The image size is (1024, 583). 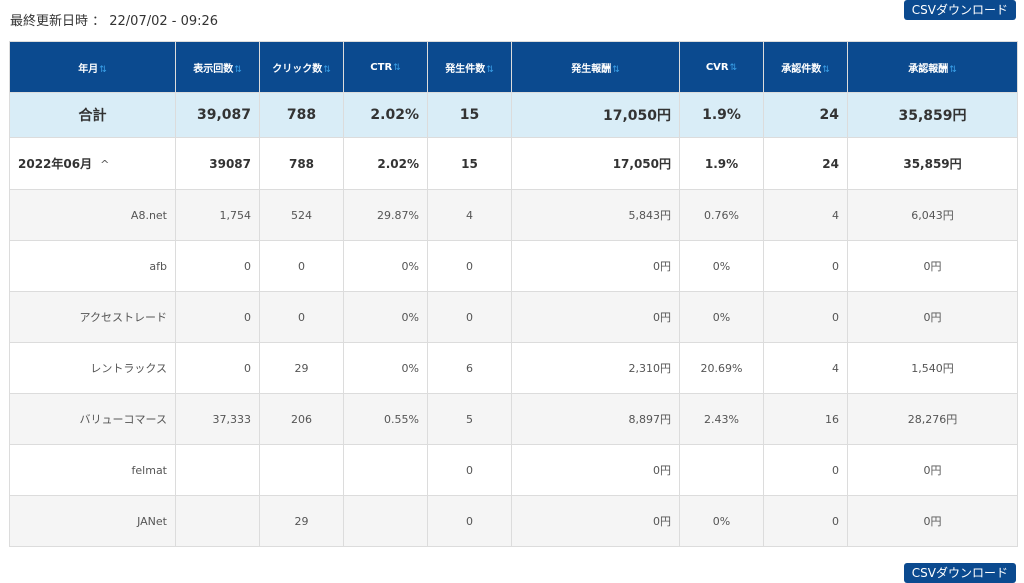 I want to click on table-row: A8.net 1,754 524 29.87% 4 5,843円 0.76% 4 6,043円, so click(x=513, y=215).